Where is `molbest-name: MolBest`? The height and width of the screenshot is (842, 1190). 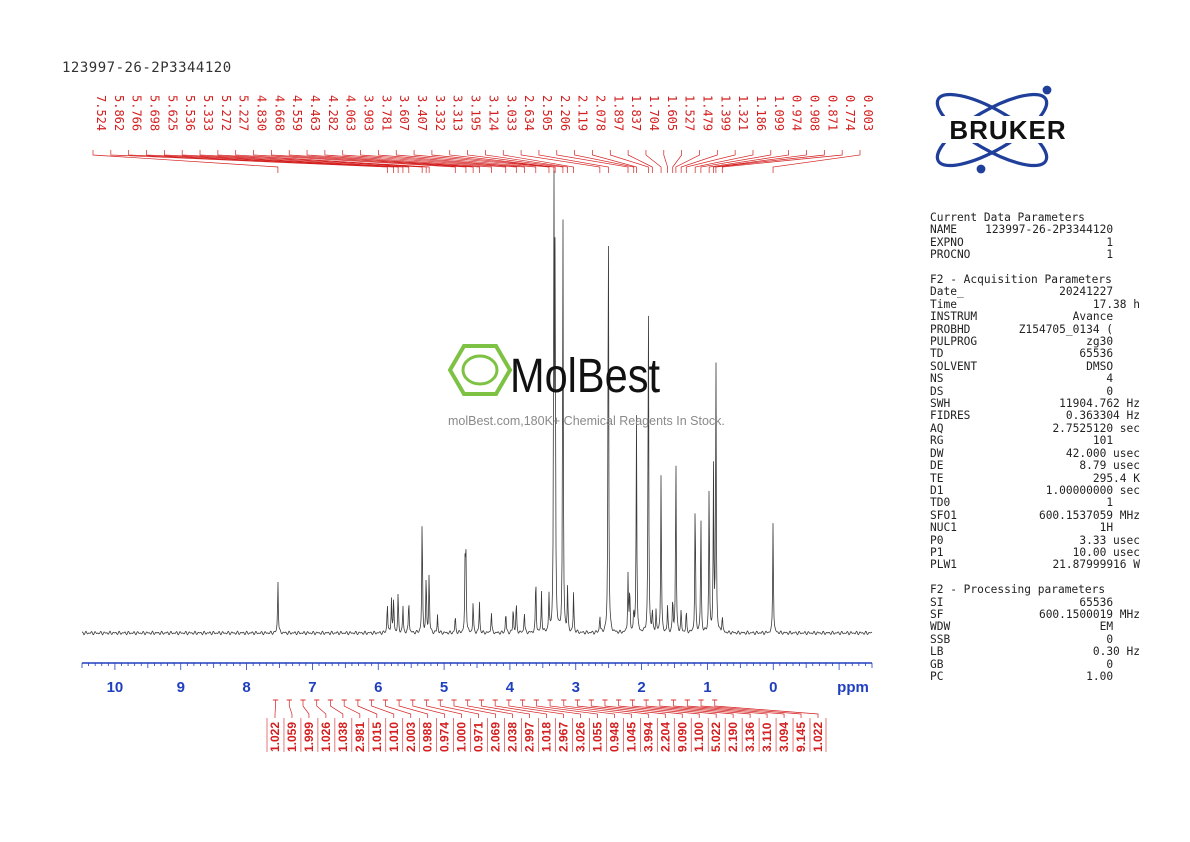 molbest-name: MolBest is located at coordinates (585, 376).